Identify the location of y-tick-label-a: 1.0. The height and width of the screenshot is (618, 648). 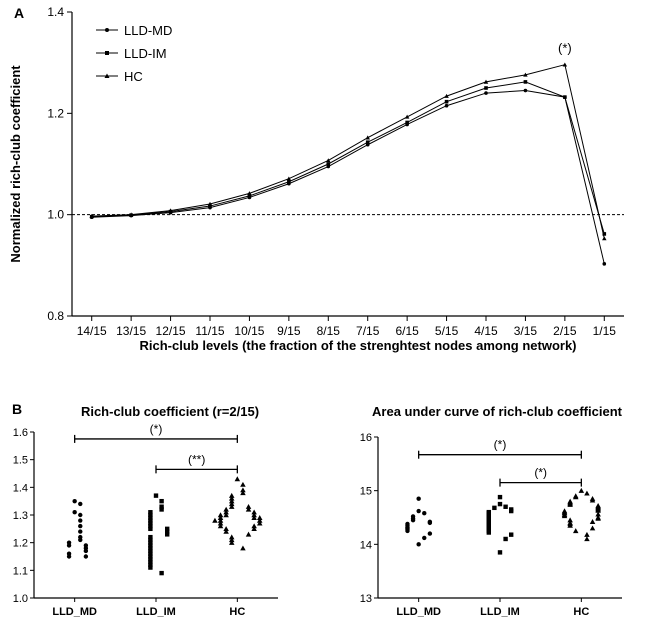
(55, 215).